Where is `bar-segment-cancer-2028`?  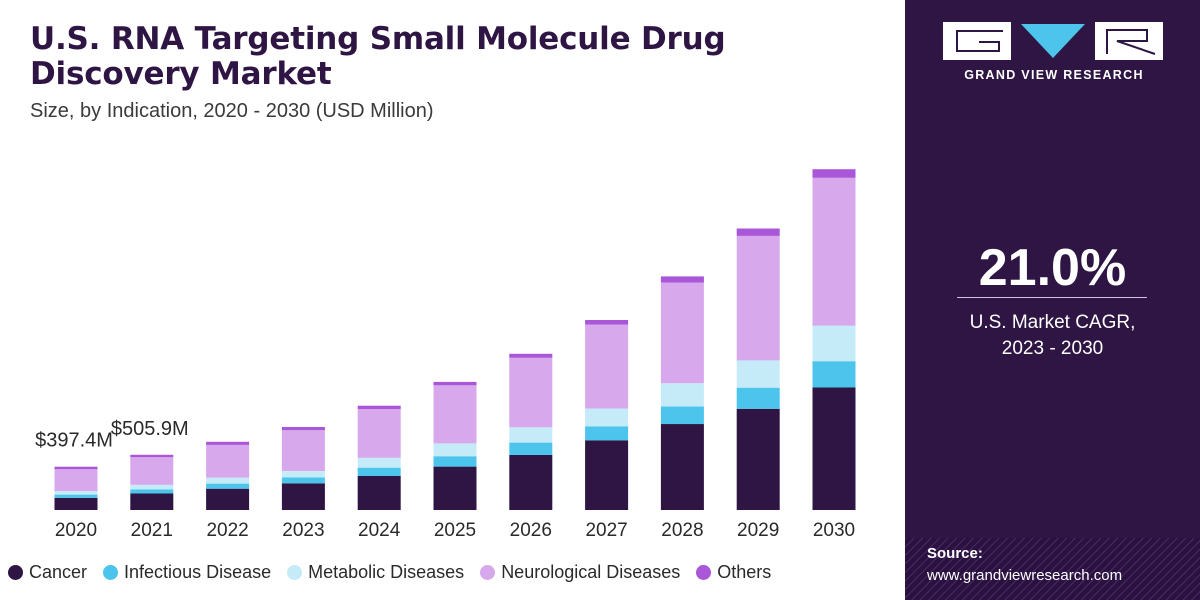
bar-segment-cancer-2028 is located at coordinates (682, 467).